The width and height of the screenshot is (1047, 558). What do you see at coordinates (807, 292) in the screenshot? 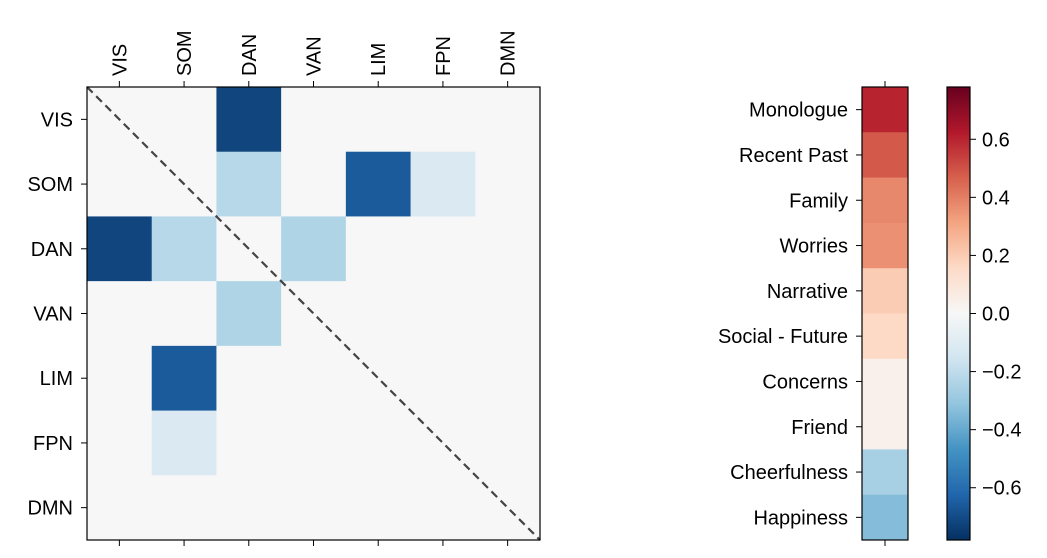
I see `topic-label: Narrative` at bounding box center [807, 292].